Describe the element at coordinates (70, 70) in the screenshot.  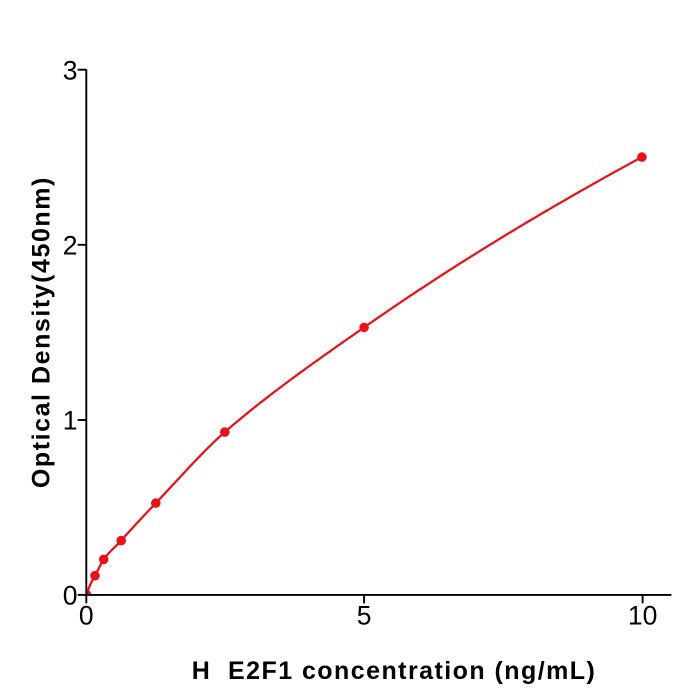
I see `svg-text: 3` at that location.